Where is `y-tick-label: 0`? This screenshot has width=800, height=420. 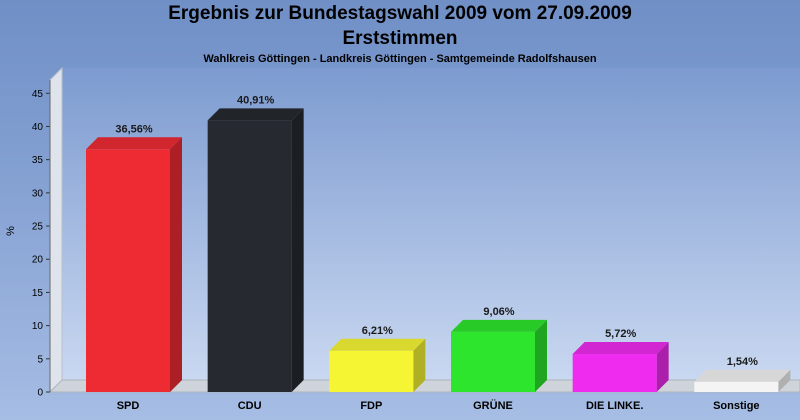
y-tick-label: 0 is located at coordinates (40, 393).